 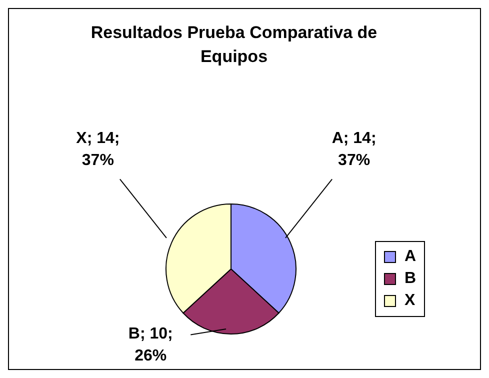 I want to click on chart-title: Resultados Prueba Comparativa de Equipos, so click(x=234, y=45).